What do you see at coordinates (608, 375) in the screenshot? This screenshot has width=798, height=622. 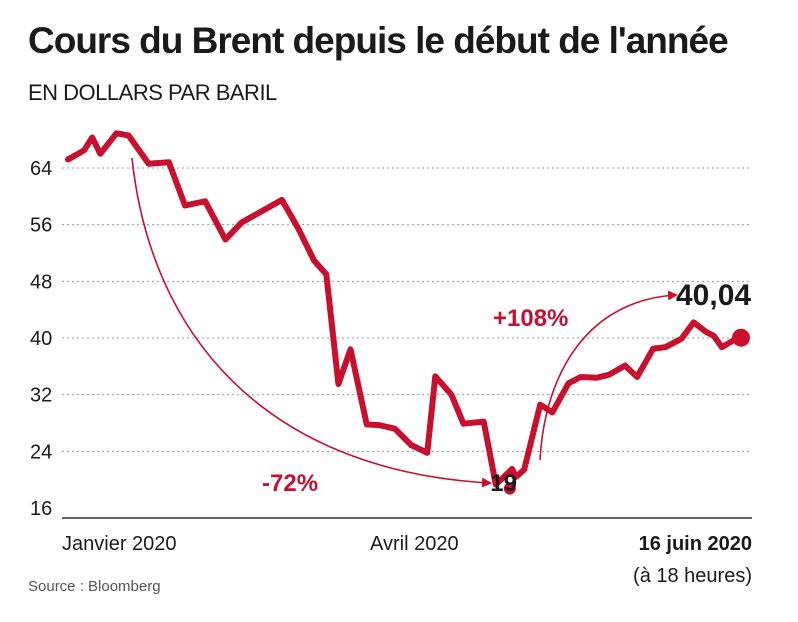 I see `rise-arrow` at bounding box center [608, 375].